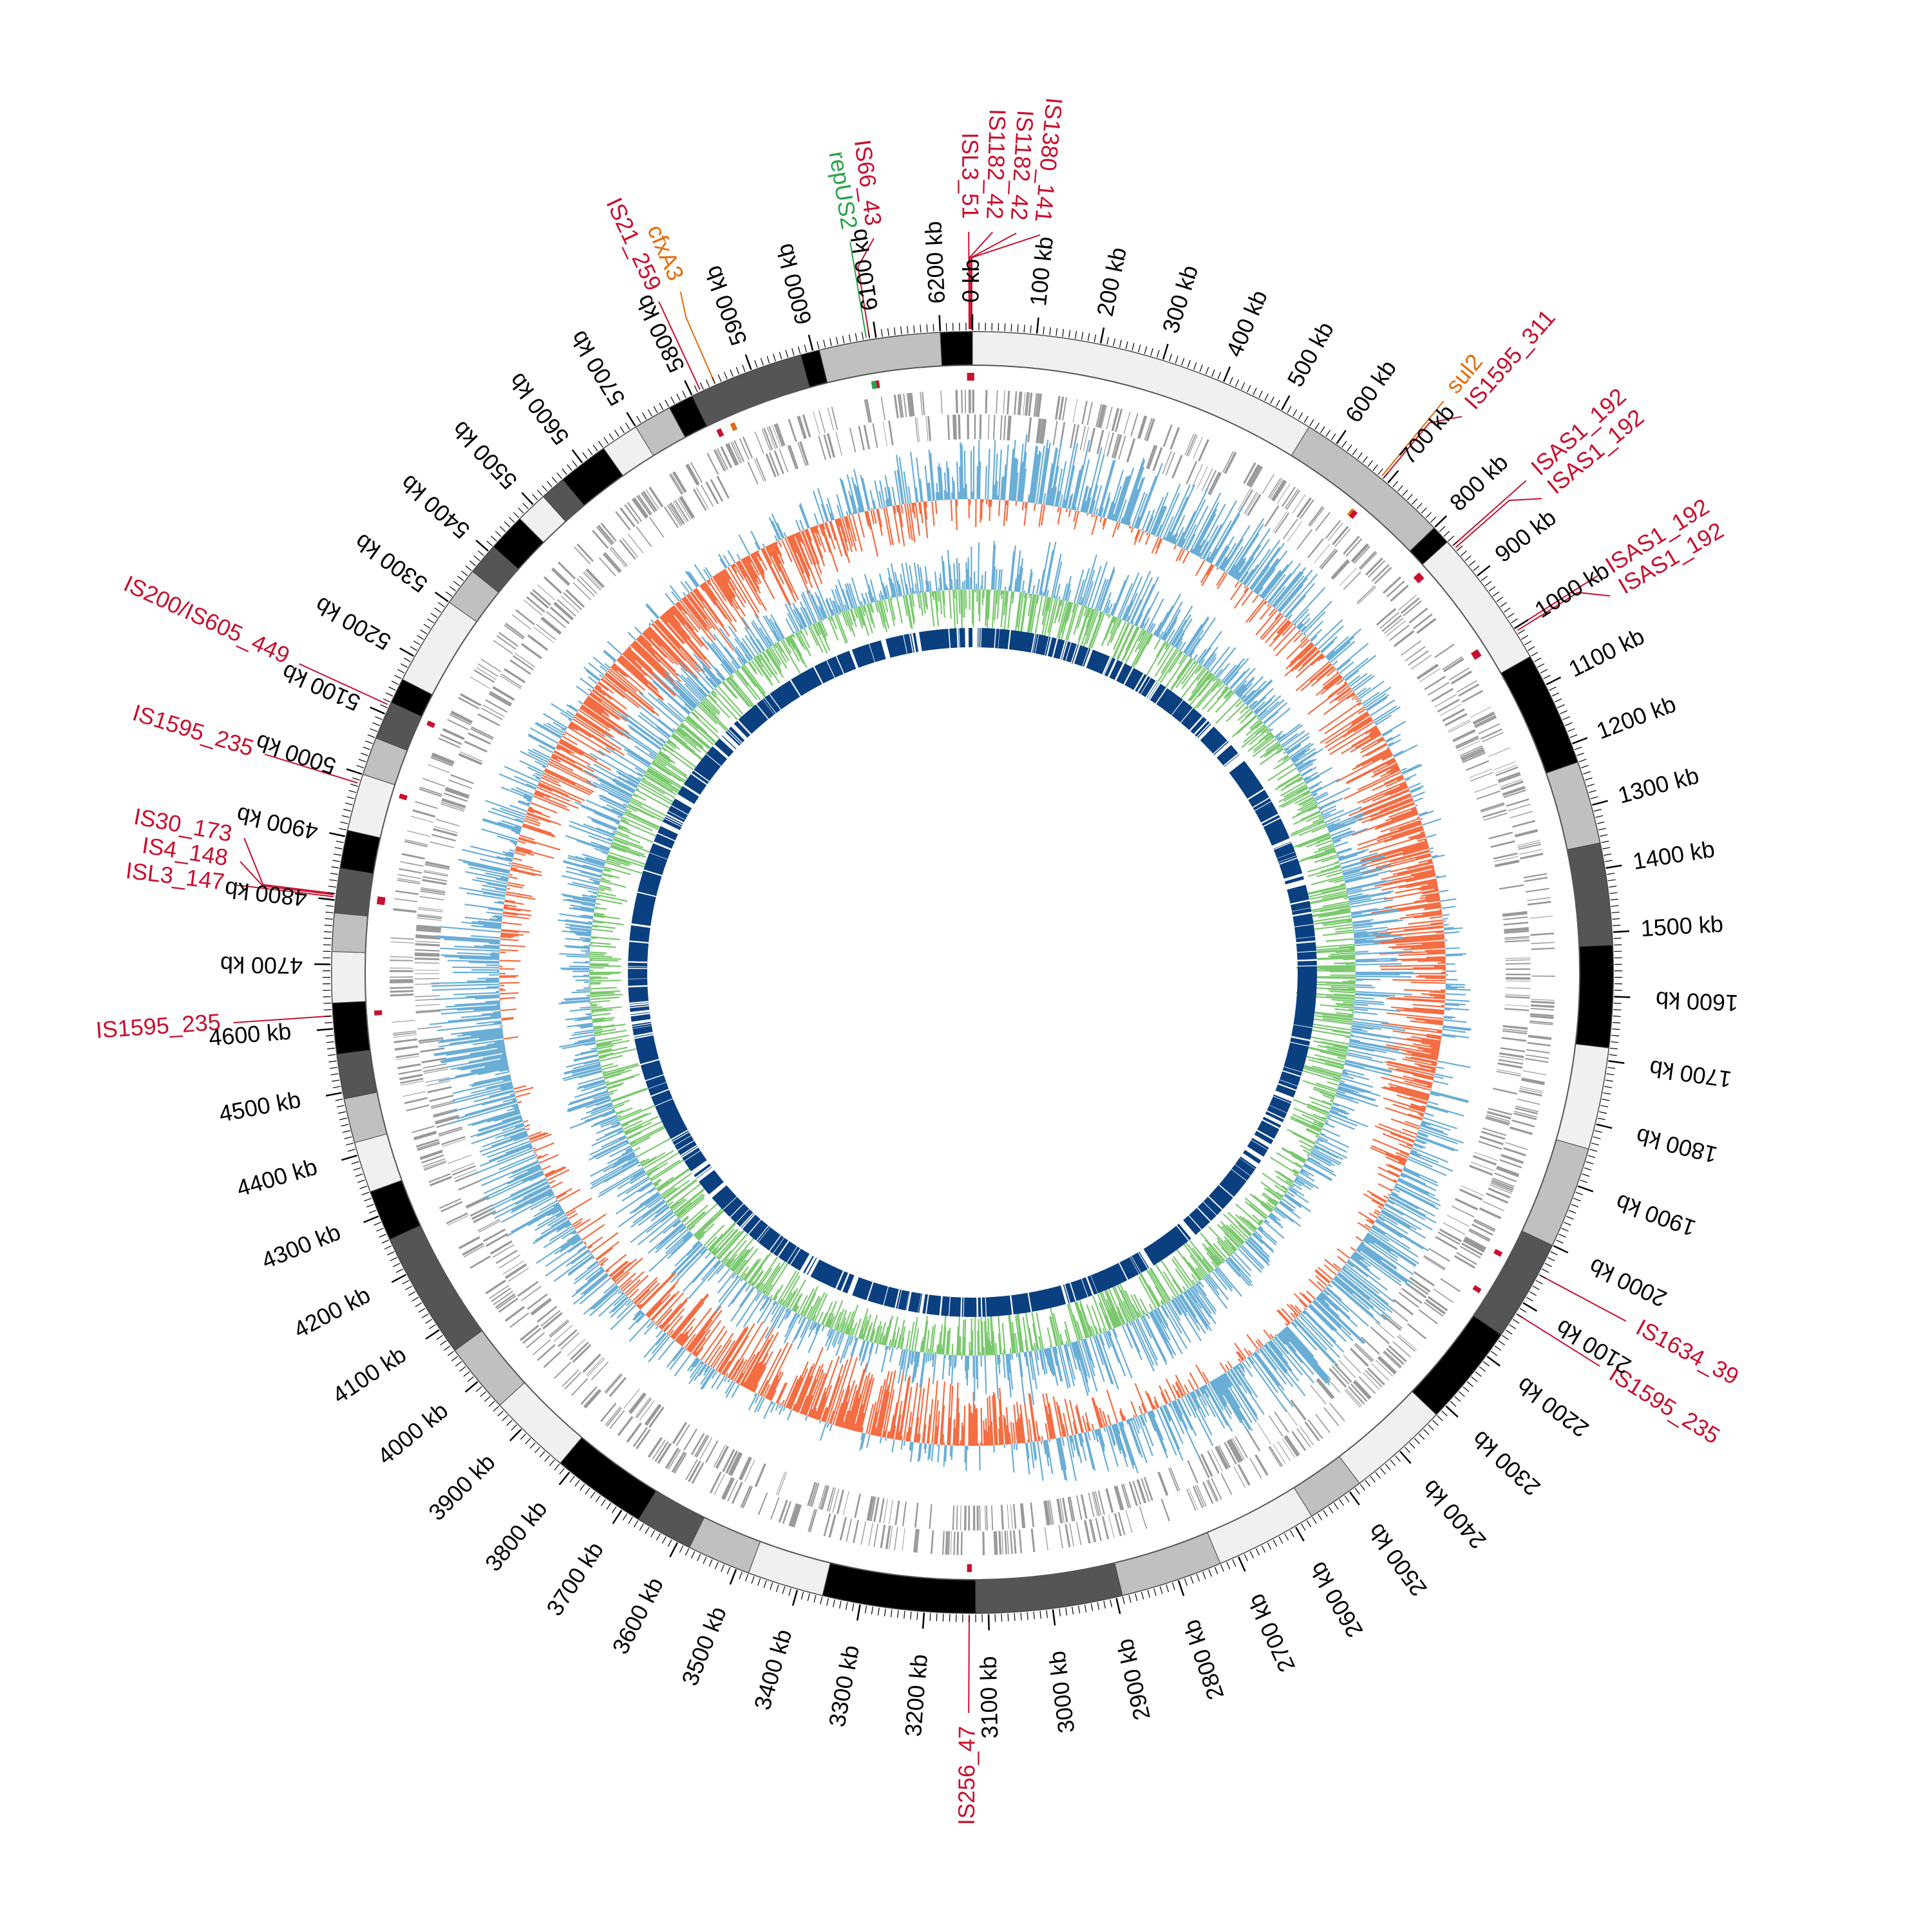 The width and height of the screenshot is (1932, 1932). I want to click on feature-mark, so click(1353, 514).